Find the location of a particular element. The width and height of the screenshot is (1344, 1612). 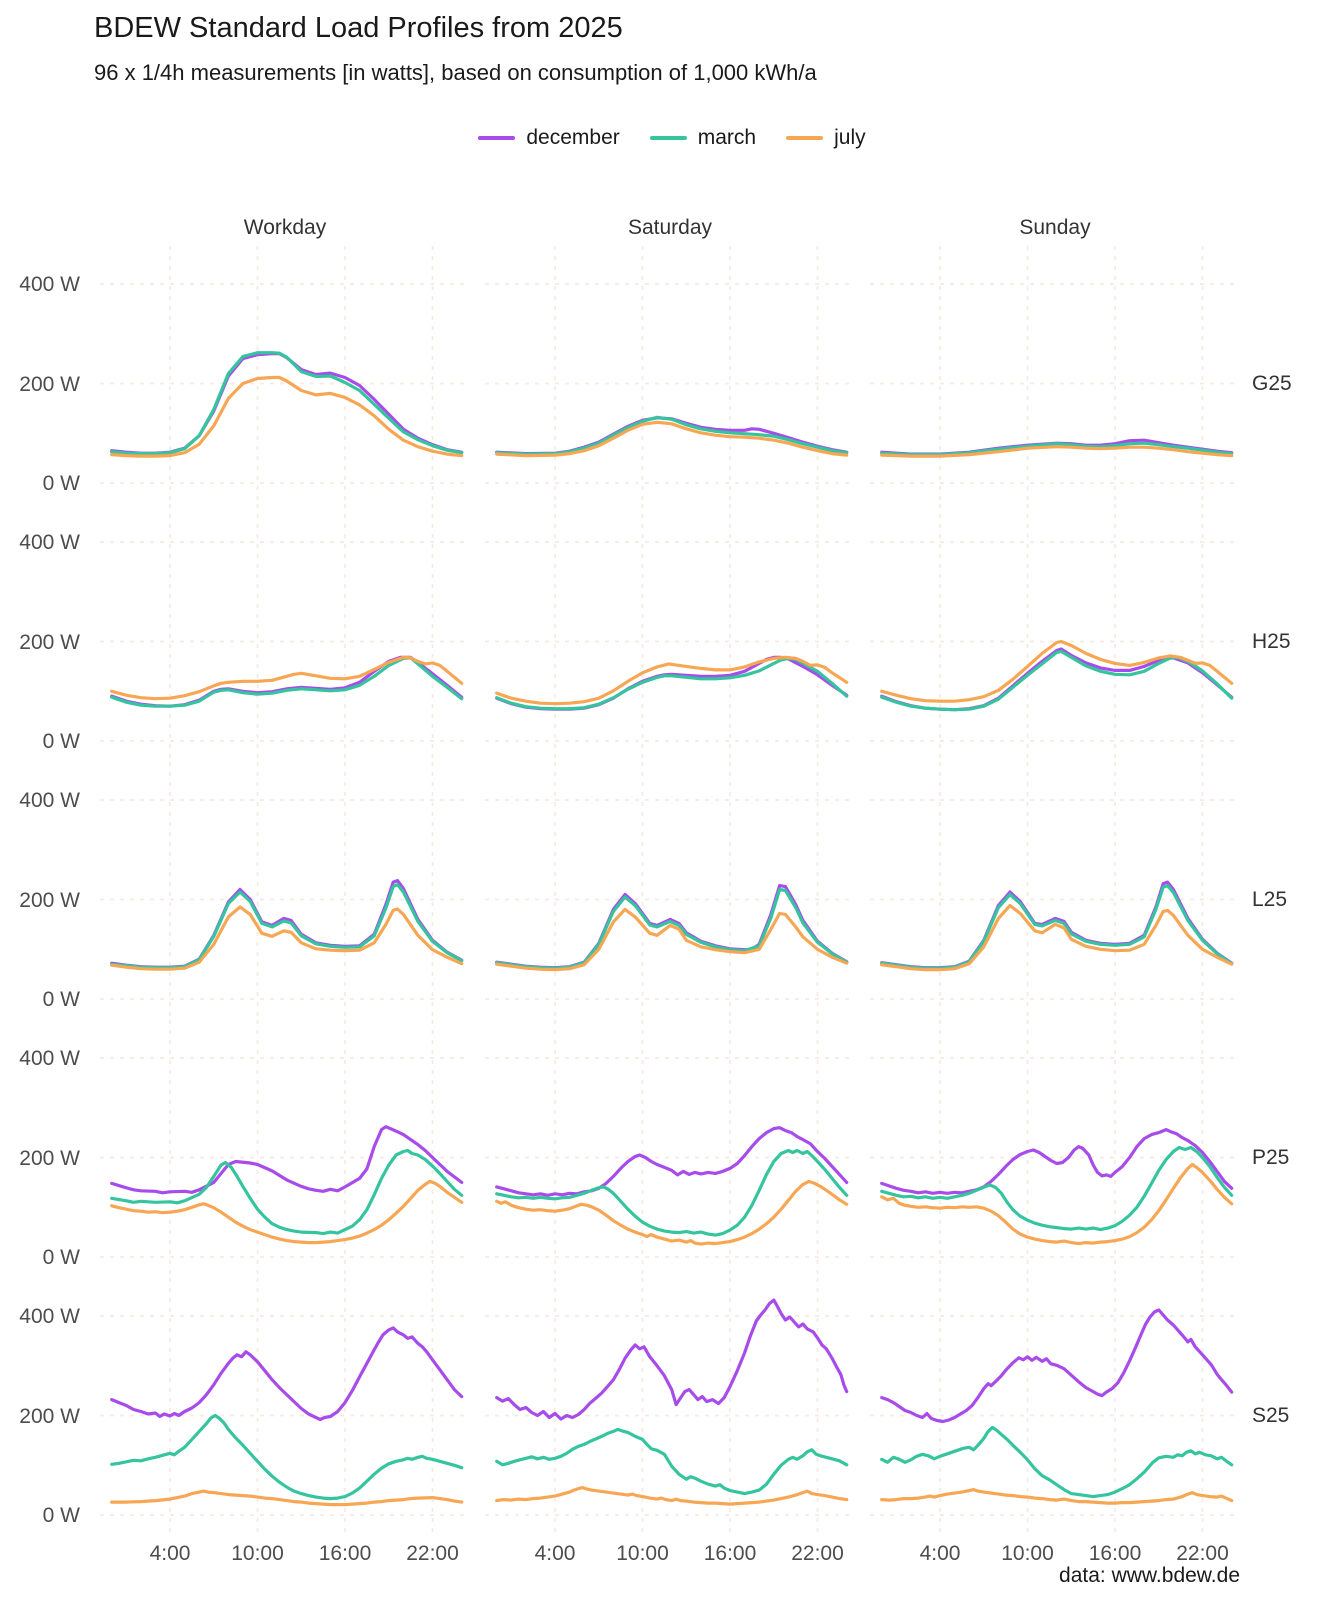

x-axis-sunday: 4:00 10:00 16:00 22:00 is located at coordinates (1055, 1556).